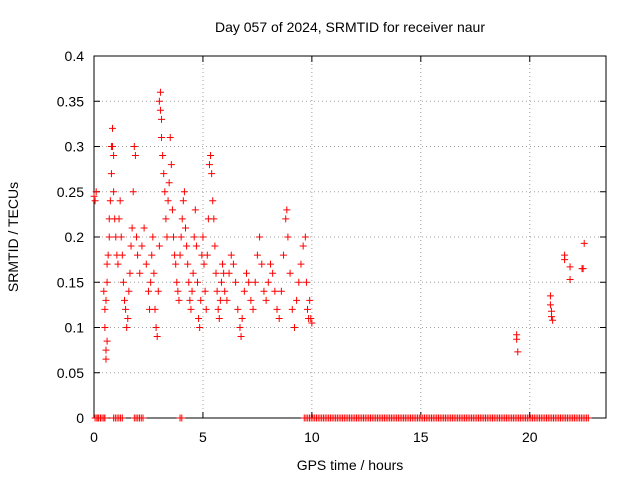  I want to click on y-tick-label: 0.25, so click(70, 192).